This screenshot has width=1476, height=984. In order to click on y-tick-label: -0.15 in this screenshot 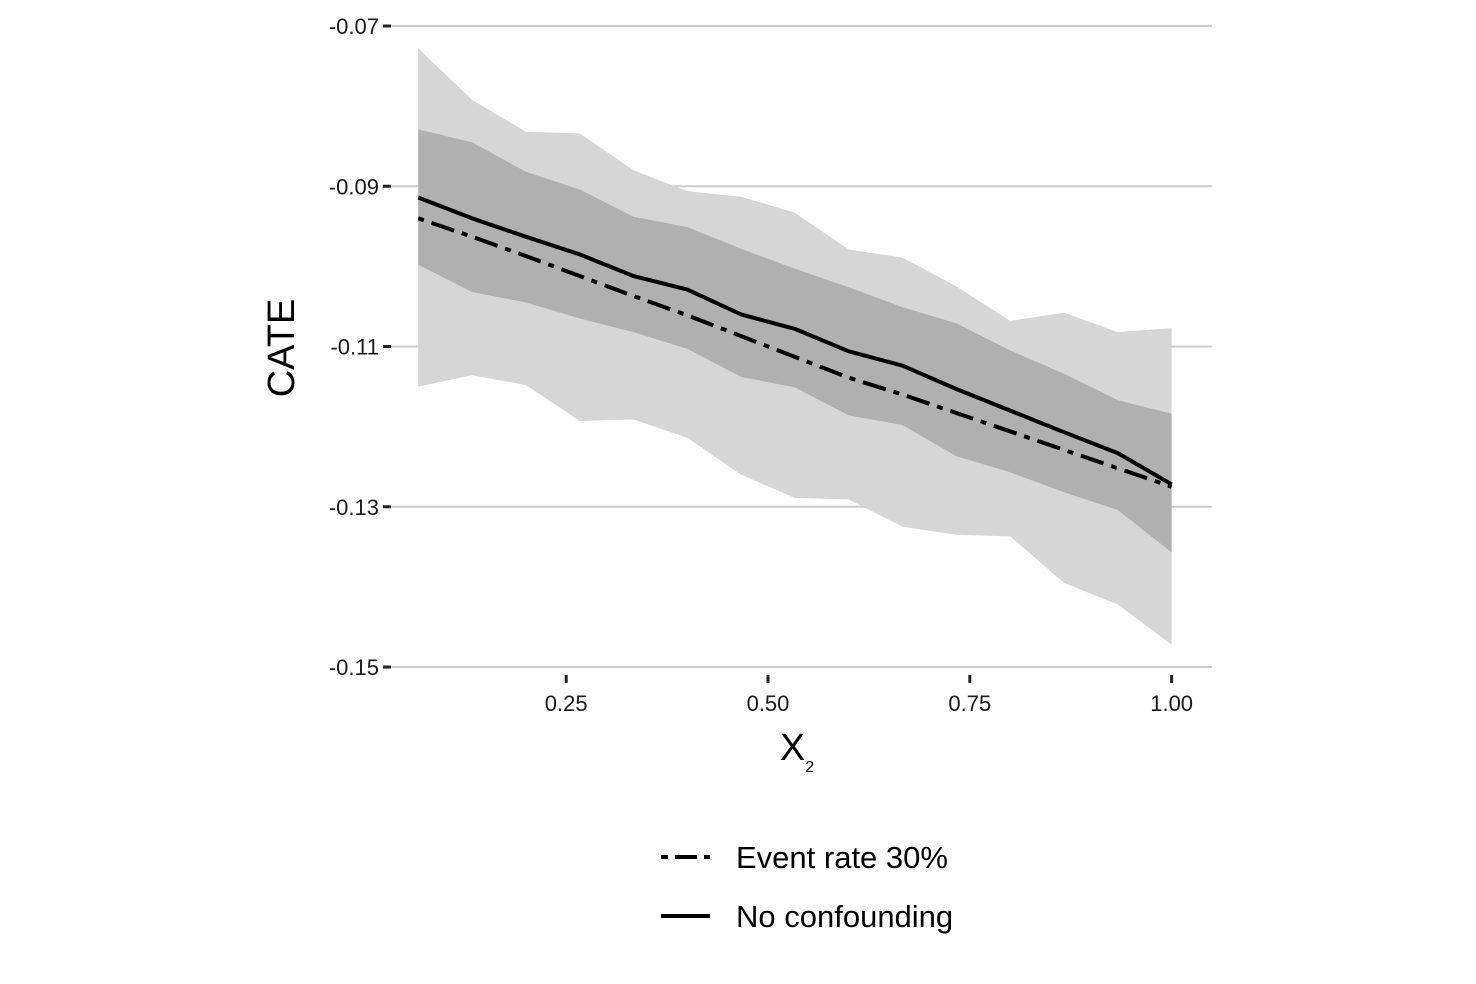, I will do `click(354, 667)`.